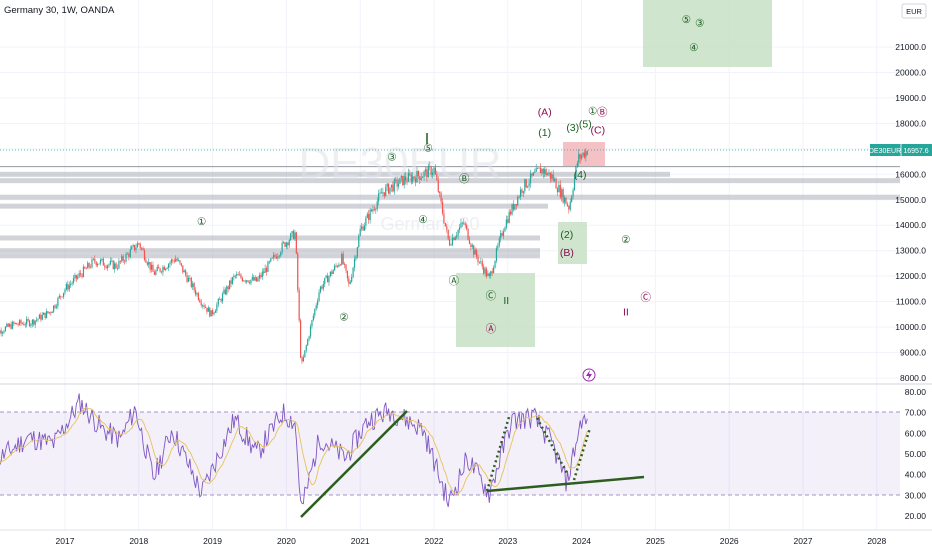 This screenshot has width=932, height=555. I want to click on price-tick-16000.0: 16000.0, so click(910, 174).